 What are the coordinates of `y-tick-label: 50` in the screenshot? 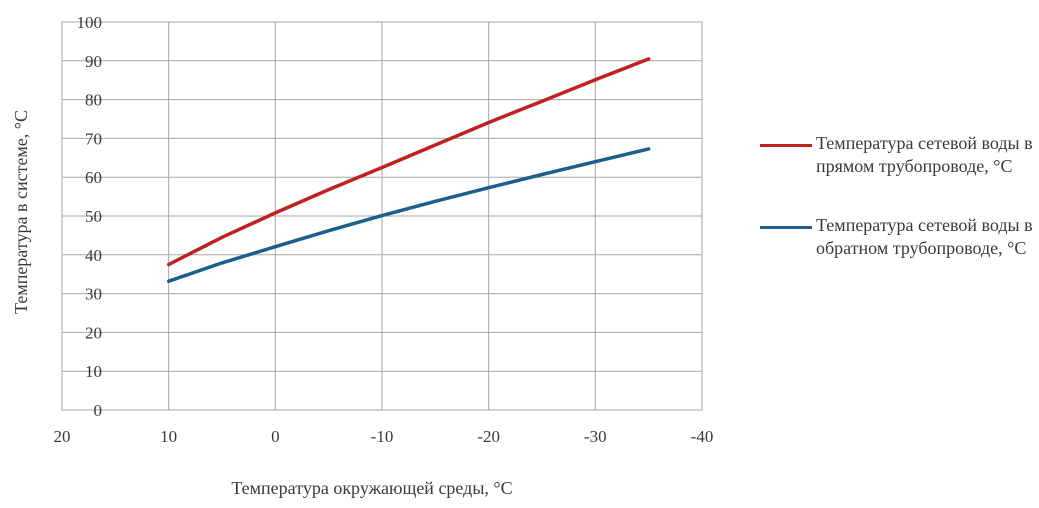 It's located at (93, 216).